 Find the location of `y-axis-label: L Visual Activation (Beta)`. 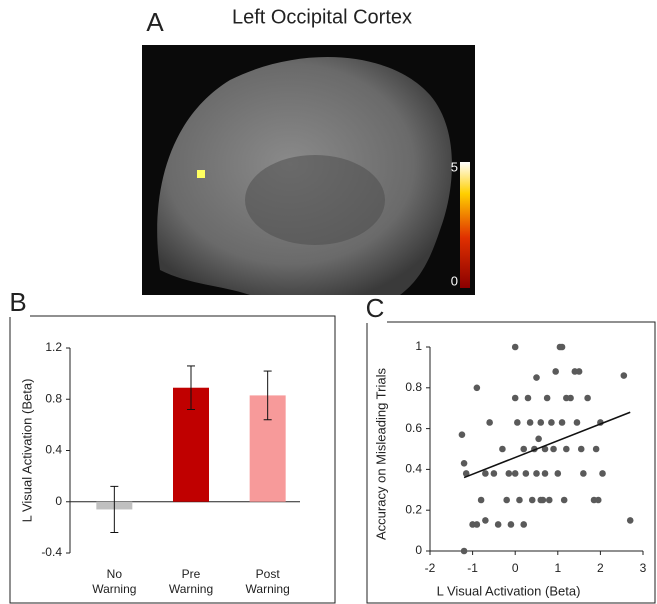

y-axis-label: L Visual Activation (Beta) is located at coordinates (26, 451).